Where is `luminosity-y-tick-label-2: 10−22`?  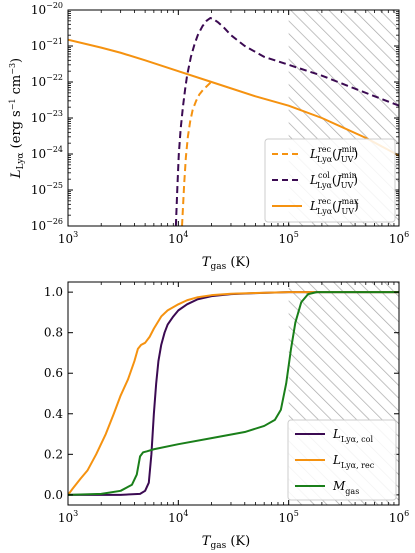 luminosity-y-tick-label-2: 10−22 is located at coordinates (47, 81).